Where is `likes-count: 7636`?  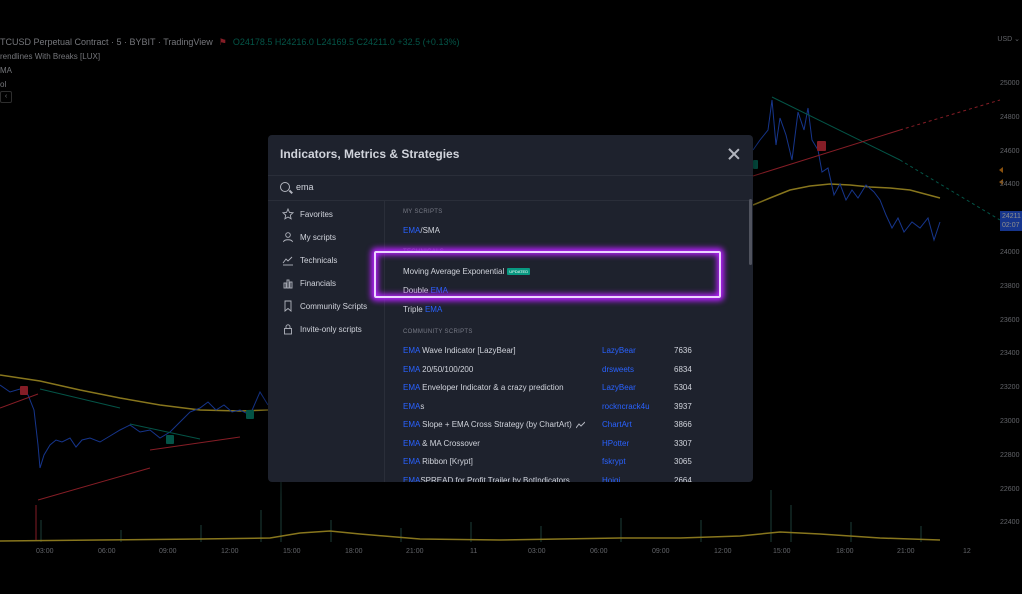 likes-count: 7636 is located at coordinates (683, 350).